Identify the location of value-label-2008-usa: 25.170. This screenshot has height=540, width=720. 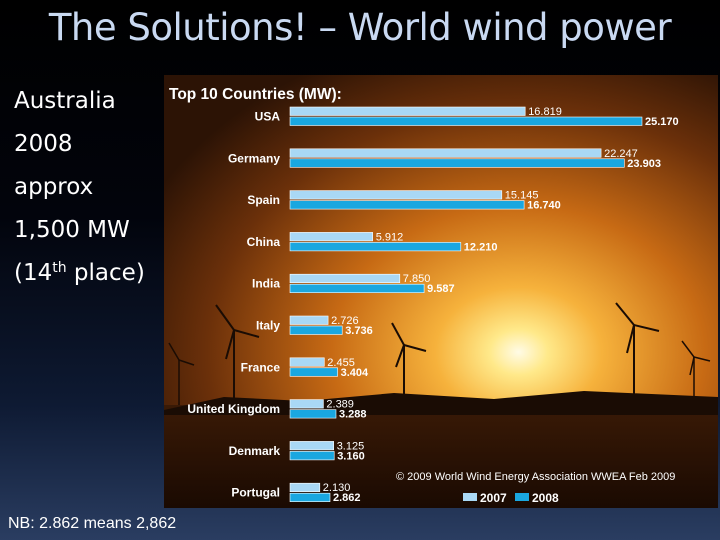
(662, 122).